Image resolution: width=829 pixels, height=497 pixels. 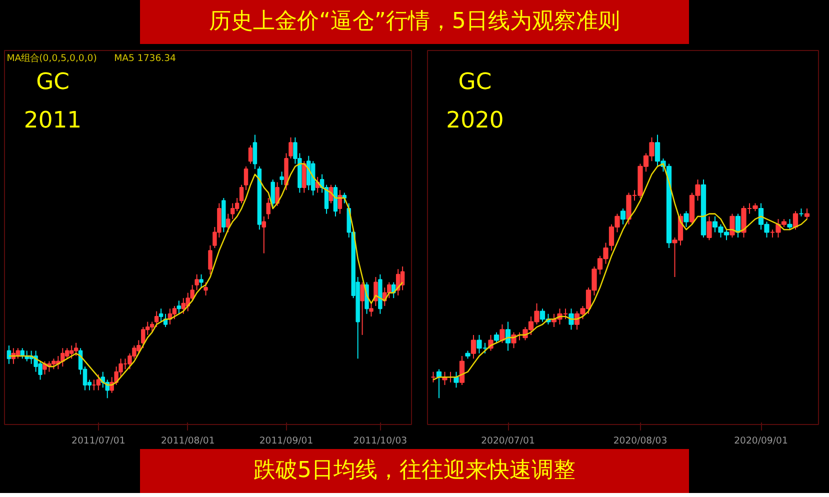 What do you see at coordinates (640, 441) in the screenshot?
I see `x-tick-label: 2020/08/03` at bounding box center [640, 441].